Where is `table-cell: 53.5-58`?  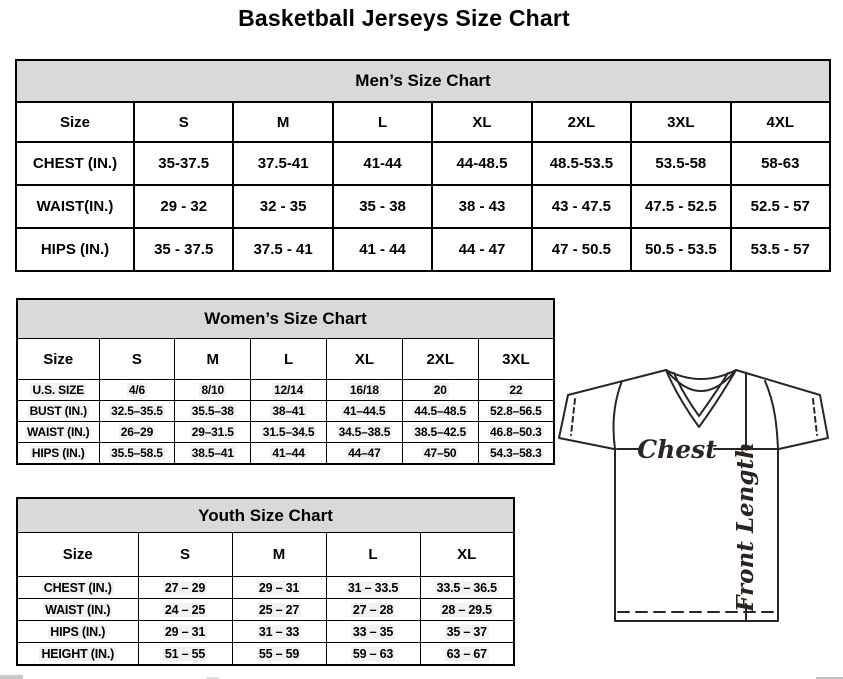 table-cell: 53.5-58 is located at coordinates (681, 163).